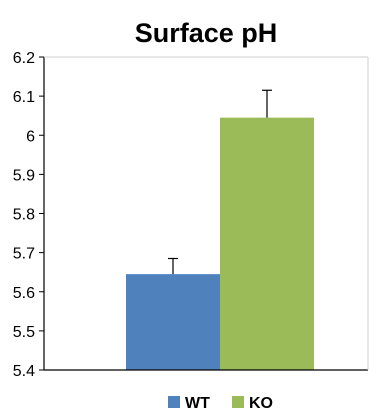 This screenshot has height=414, width=383. Describe the element at coordinates (24, 175) in the screenshot. I see `y-tick-label: 5.9` at that location.